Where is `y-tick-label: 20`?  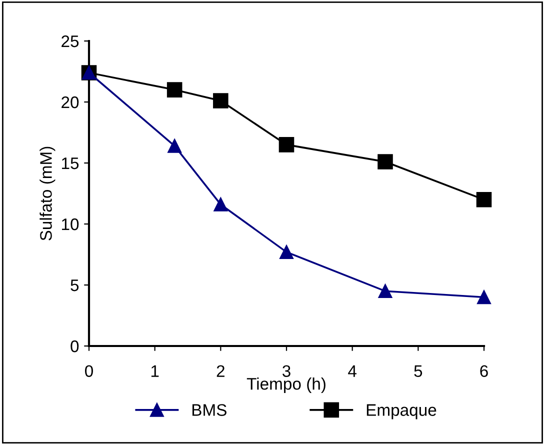
y-tick-label: 20 is located at coordinates (70, 102).